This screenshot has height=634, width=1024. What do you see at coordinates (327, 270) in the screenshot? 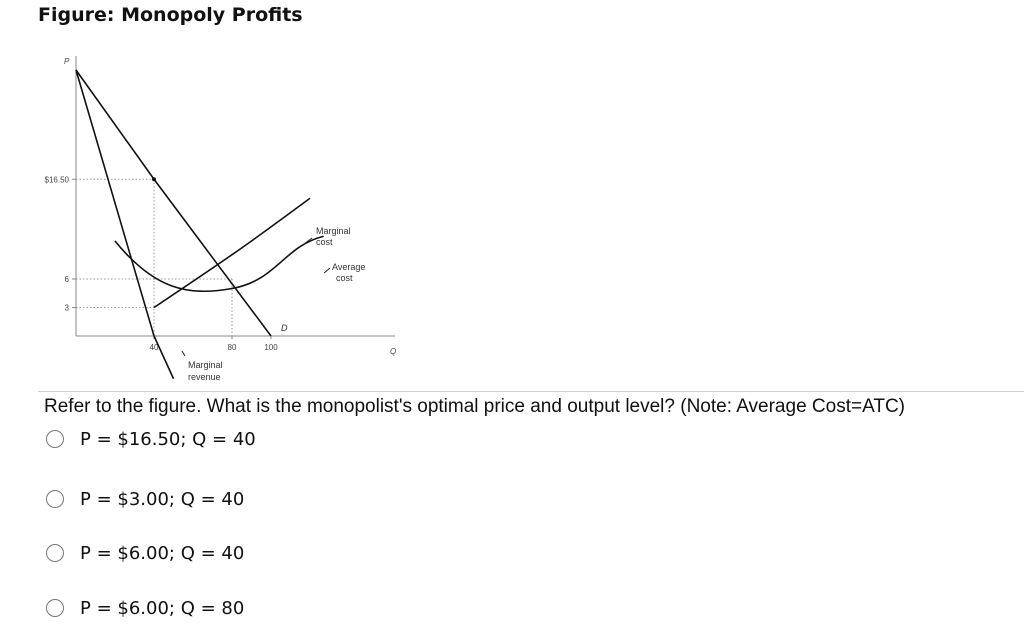
I see `ac-label-pointer` at bounding box center [327, 270].